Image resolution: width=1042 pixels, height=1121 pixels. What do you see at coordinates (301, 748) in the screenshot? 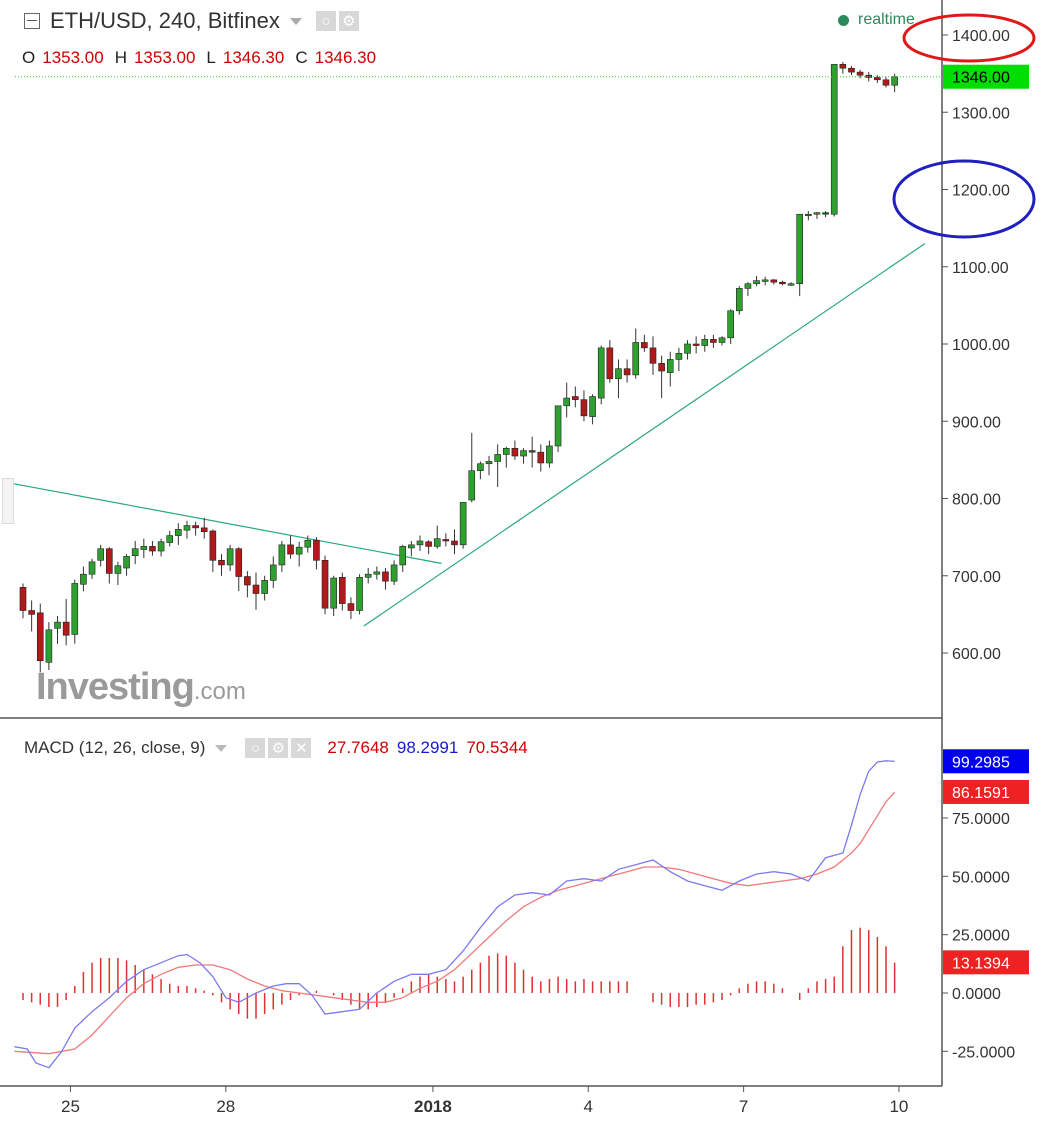
I see `close-icon: ✕` at bounding box center [301, 748].